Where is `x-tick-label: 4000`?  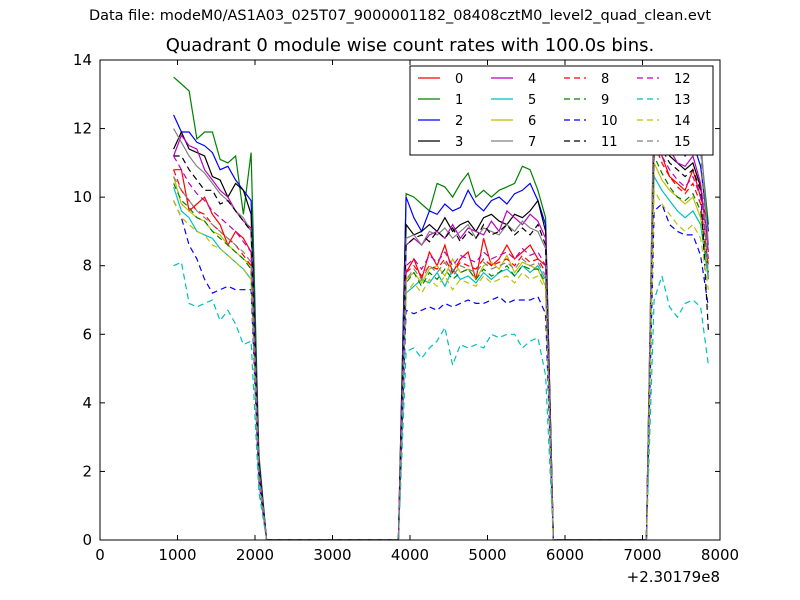
x-tick-label: 4000 is located at coordinates (410, 555).